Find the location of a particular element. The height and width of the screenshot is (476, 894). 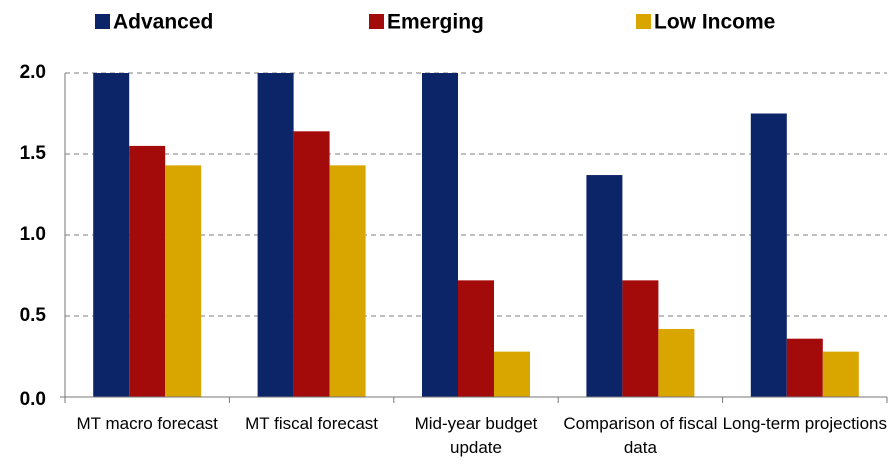

y-tick-label: 1.0 is located at coordinates (33, 234).